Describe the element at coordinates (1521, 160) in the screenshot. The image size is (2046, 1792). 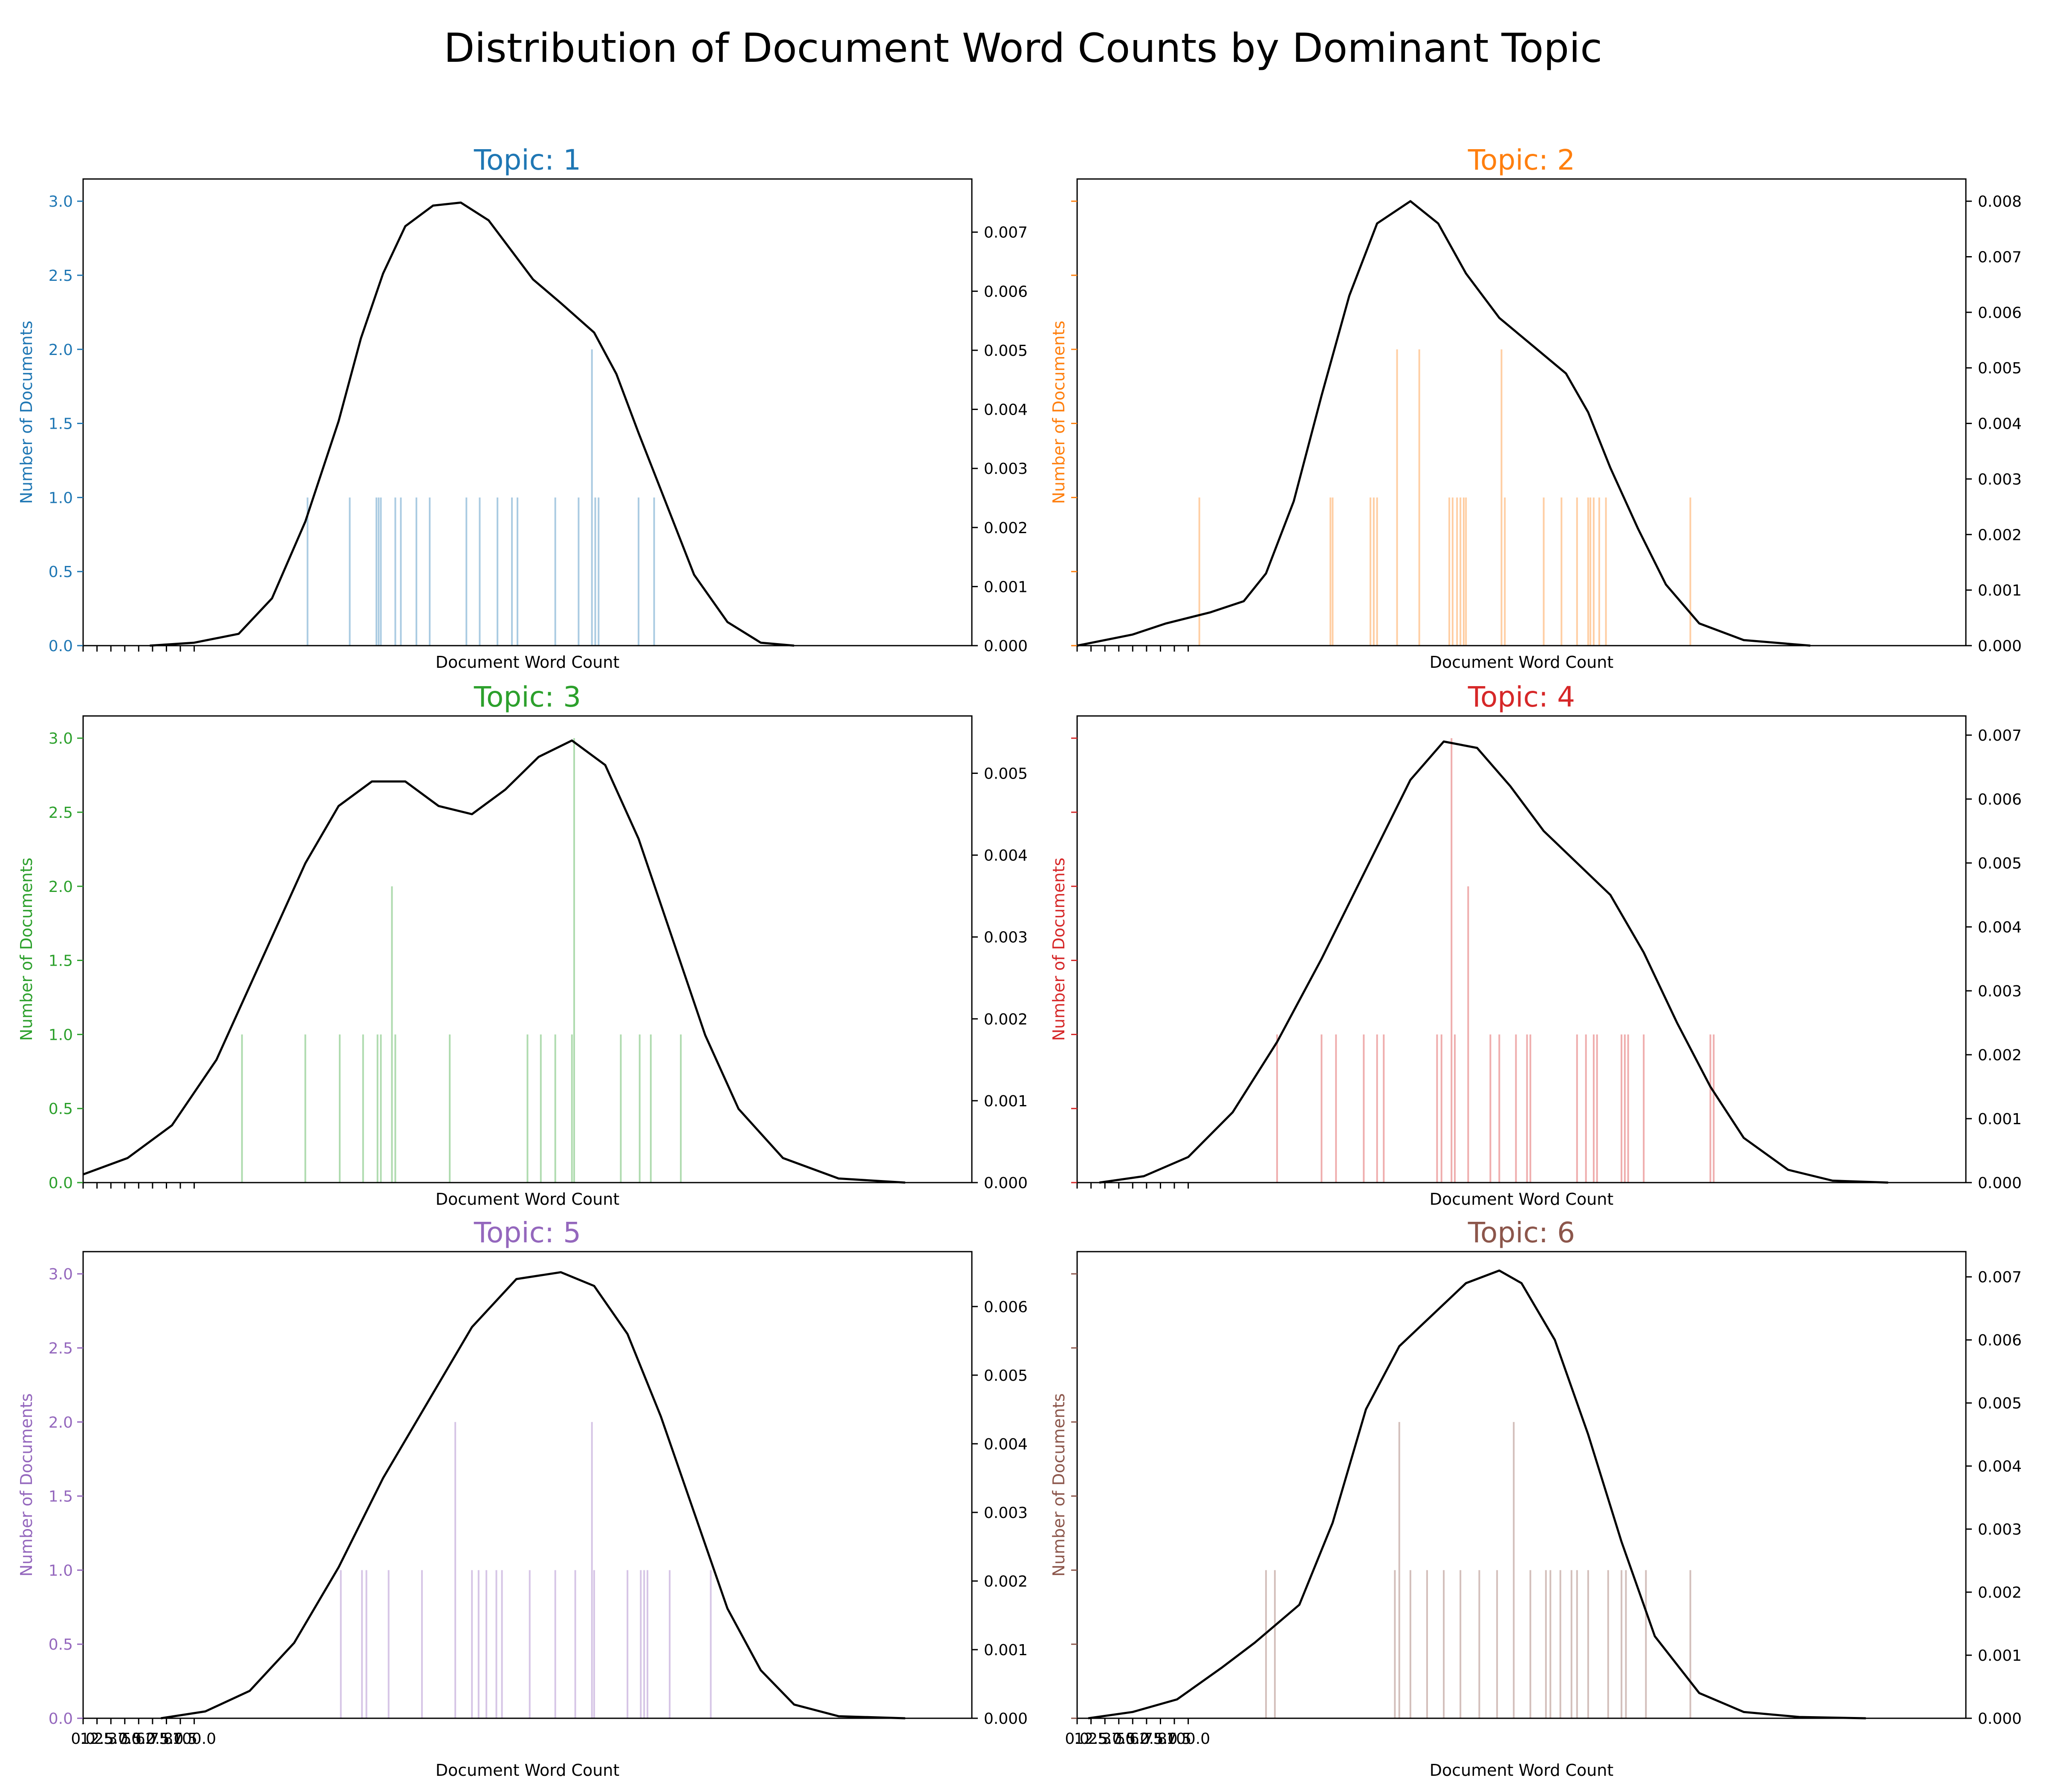
I see `subplot-title: Topic: 2` at that location.